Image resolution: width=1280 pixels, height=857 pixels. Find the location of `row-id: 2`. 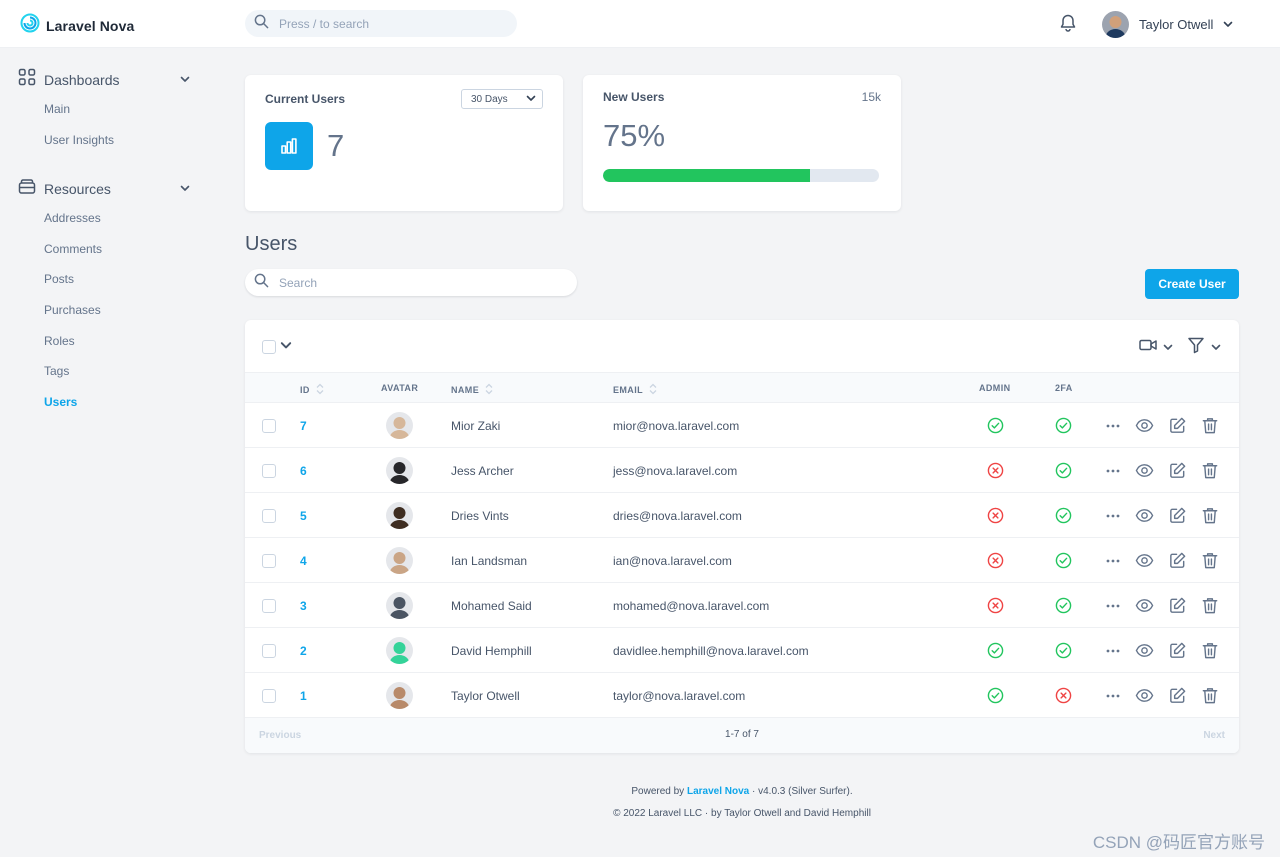

row-id: 2 is located at coordinates (303, 650).